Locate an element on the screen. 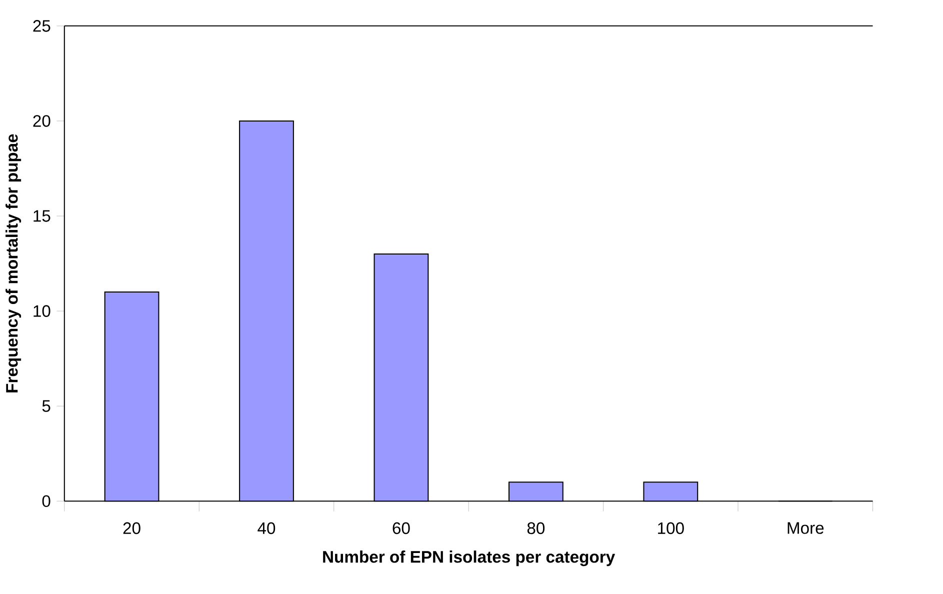 The height and width of the screenshot is (594, 943). x-tick-label: 80 is located at coordinates (536, 528).